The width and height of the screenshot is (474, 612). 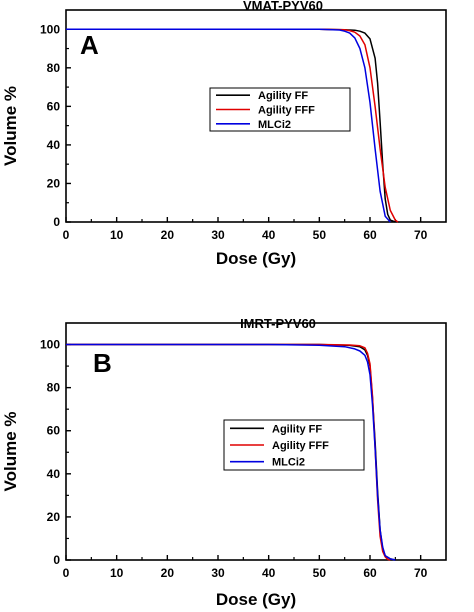 I want to click on chart-title: IMRT-PYV60, so click(x=278, y=323).